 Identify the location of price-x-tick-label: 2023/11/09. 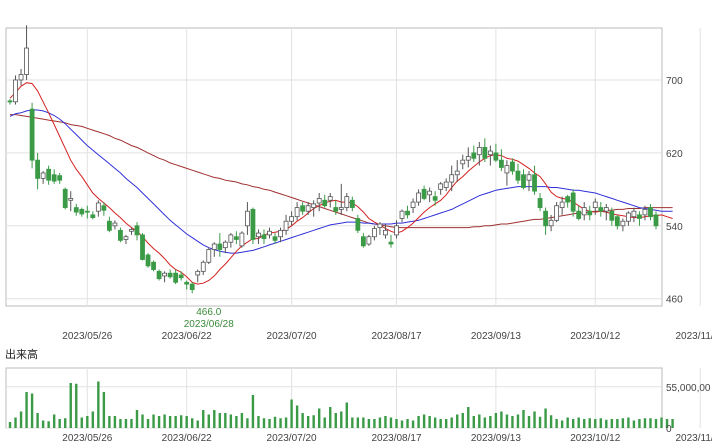
(694, 336).